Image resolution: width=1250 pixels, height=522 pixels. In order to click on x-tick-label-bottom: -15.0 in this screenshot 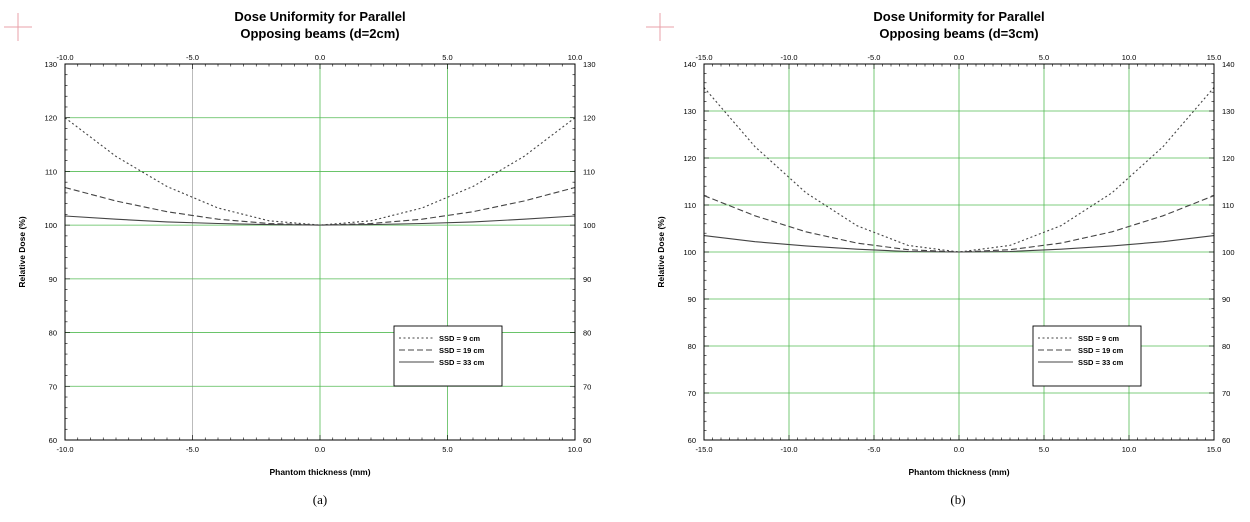, I will do `click(703, 449)`.